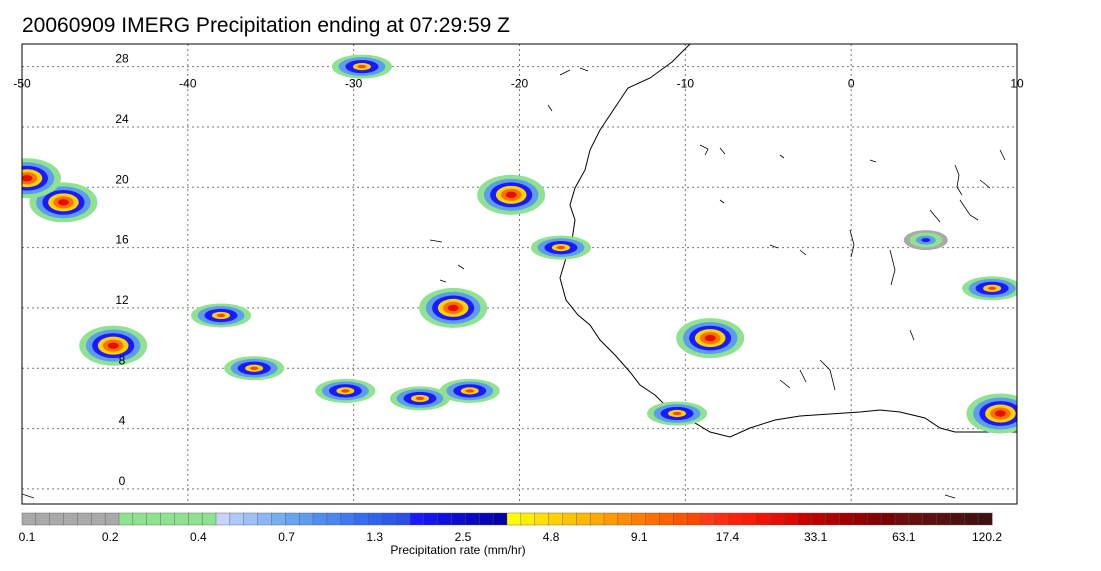 This screenshot has height=571, width=1101. What do you see at coordinates (110, 537) in the screenshot?
I see `colorbar-tick-label: 0.2` at bounding box center [110, 537].